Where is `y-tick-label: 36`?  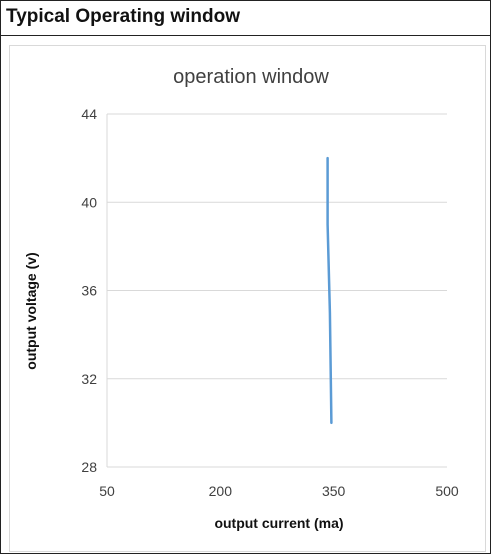 y-tick-label: 36 is located at coordinates (89, 291).